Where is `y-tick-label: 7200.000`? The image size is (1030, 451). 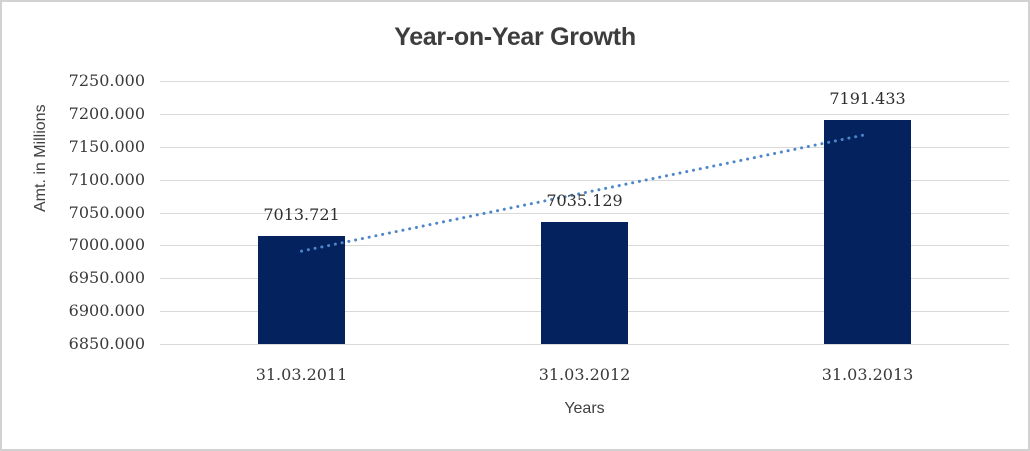 y-tick-label: 7200.000 is located at coordinates (106, 113).